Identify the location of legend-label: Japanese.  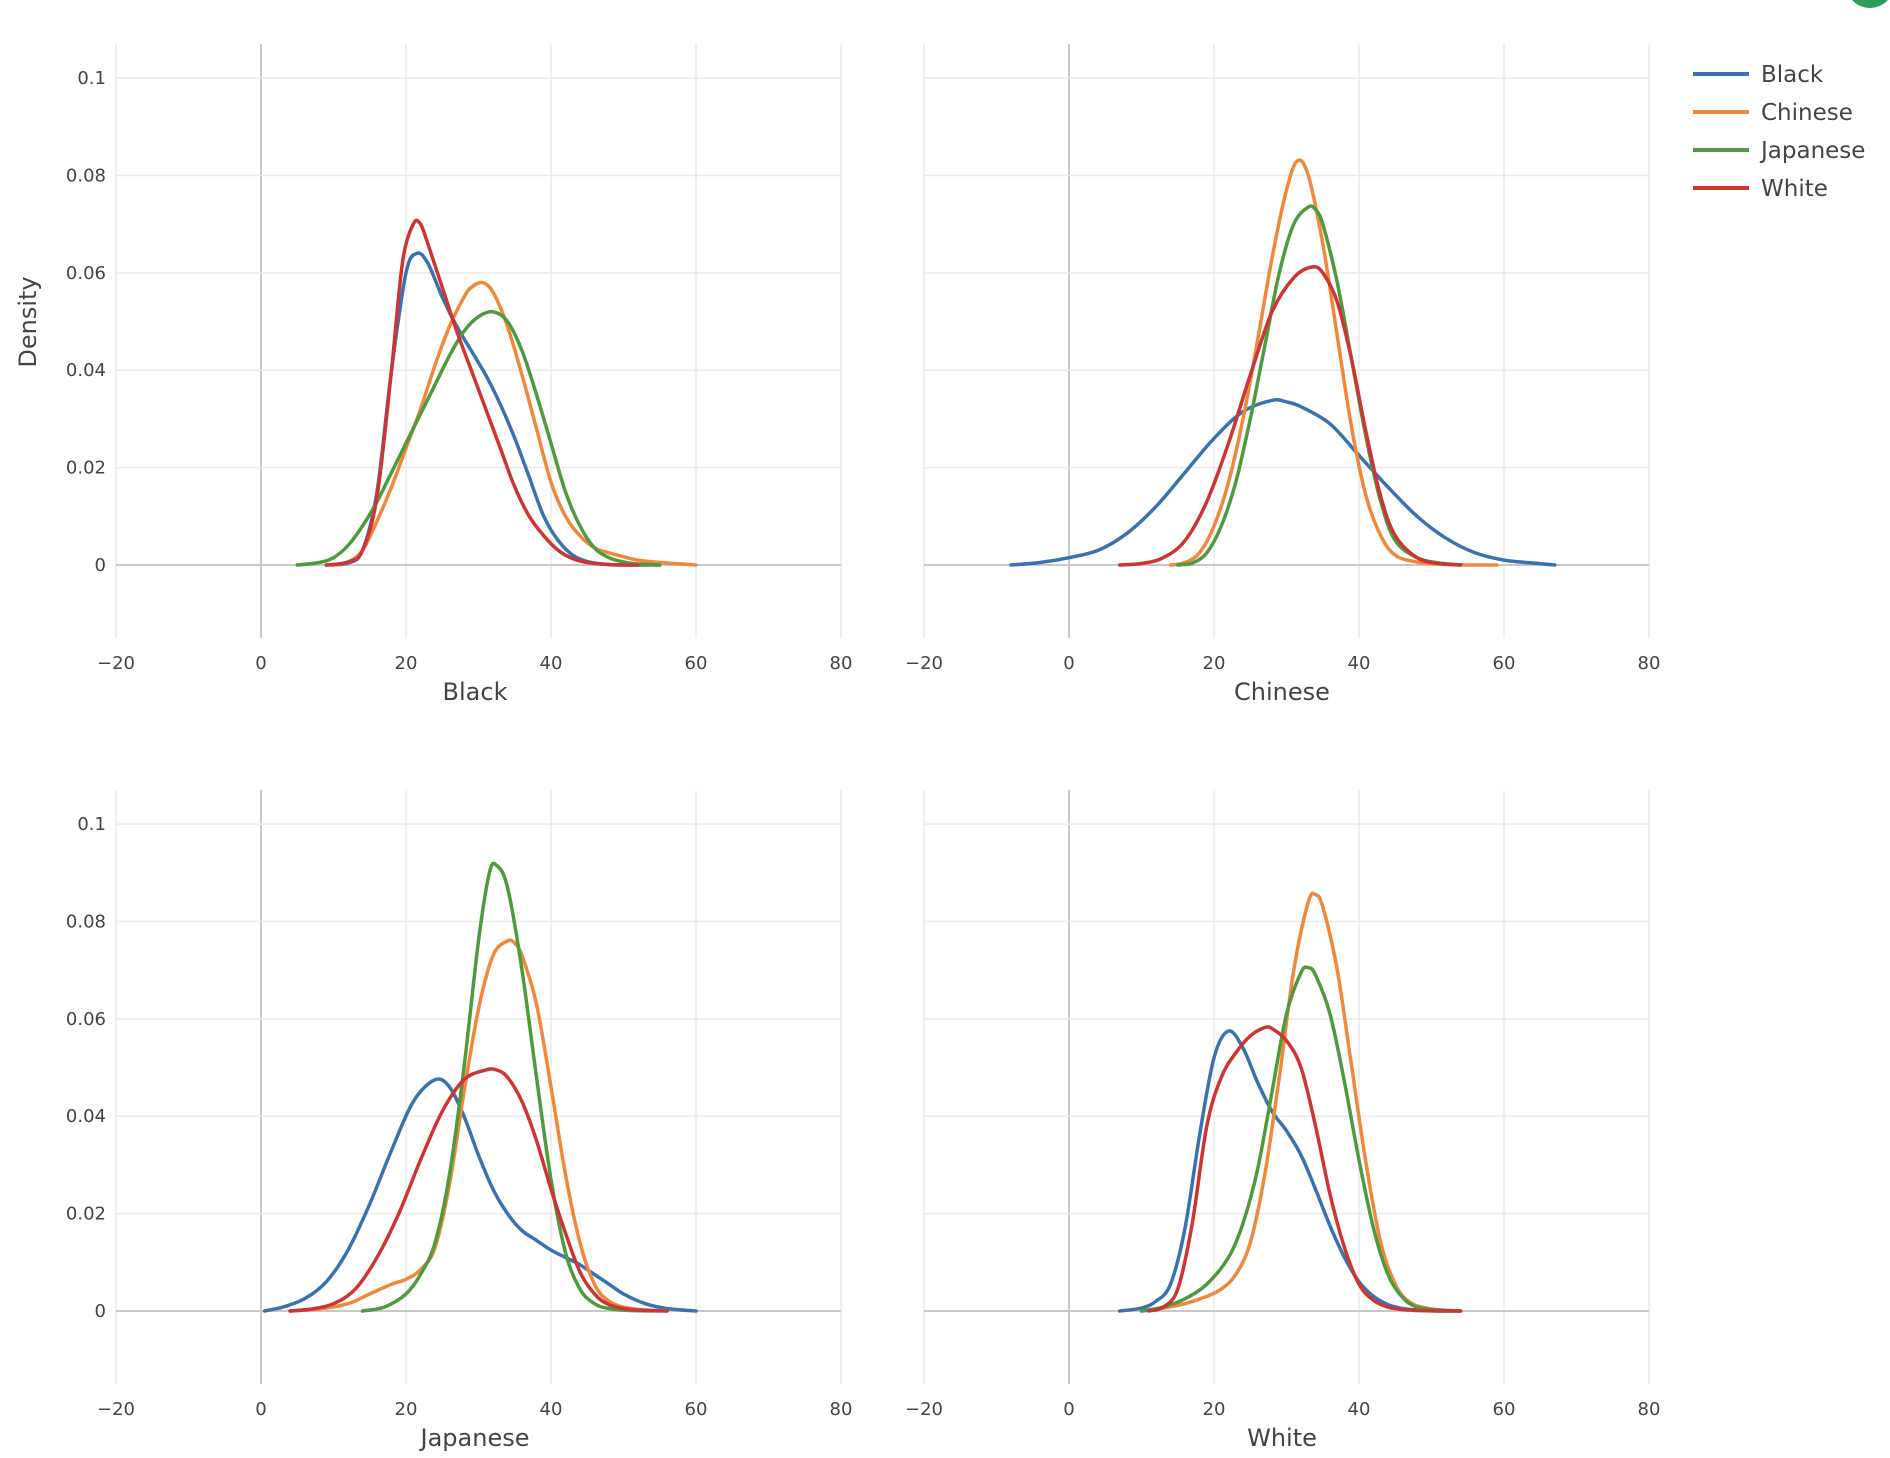
(1812, 151).